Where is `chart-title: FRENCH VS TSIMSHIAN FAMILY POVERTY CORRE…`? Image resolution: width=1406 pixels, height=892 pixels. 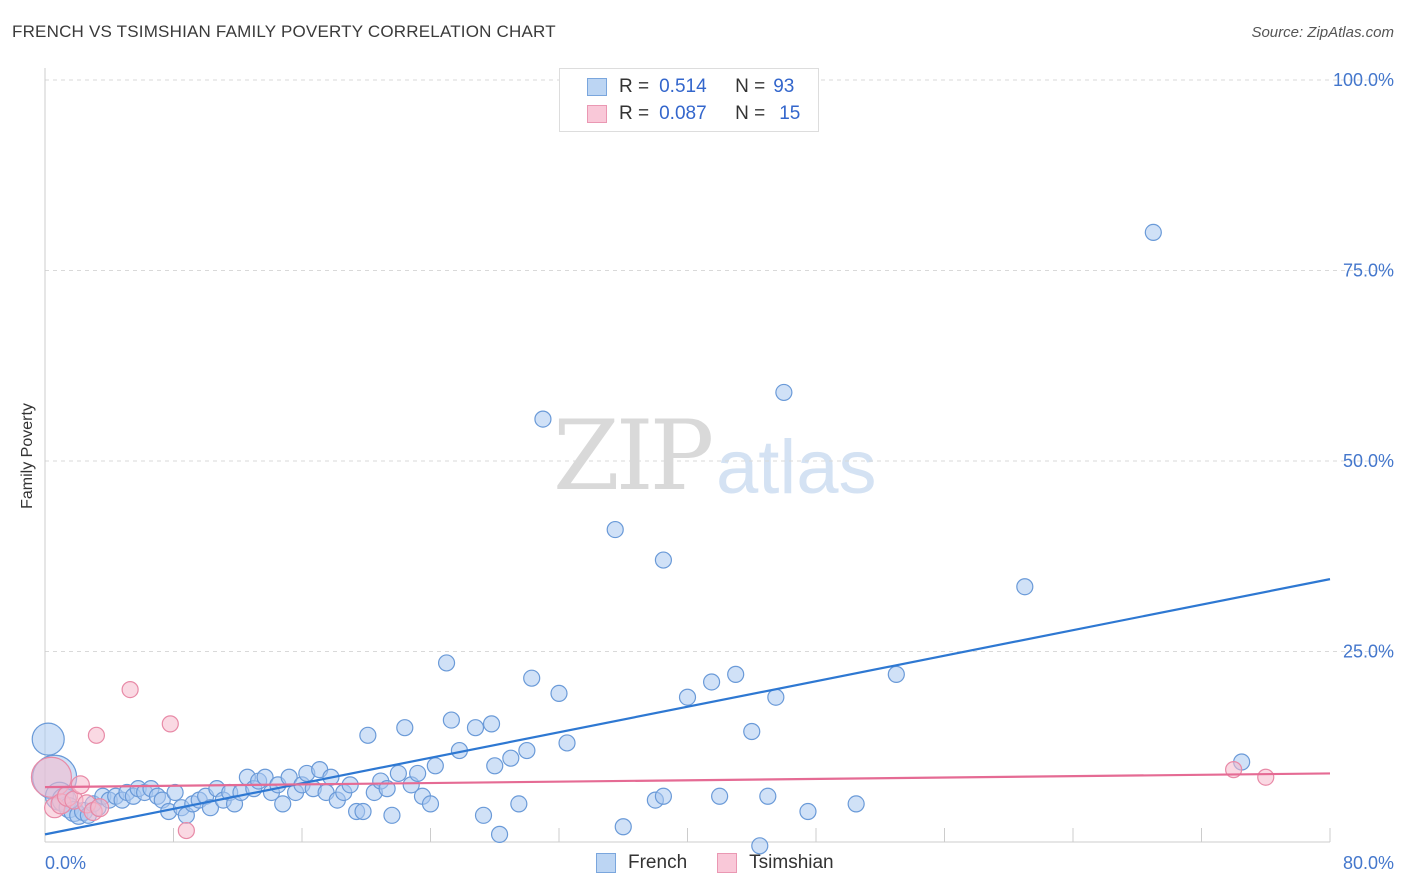
chart-title: FRENCH VS TSIMSHIAN FAMILY POVERTY CORRE… is located at coordinates (284, 31).